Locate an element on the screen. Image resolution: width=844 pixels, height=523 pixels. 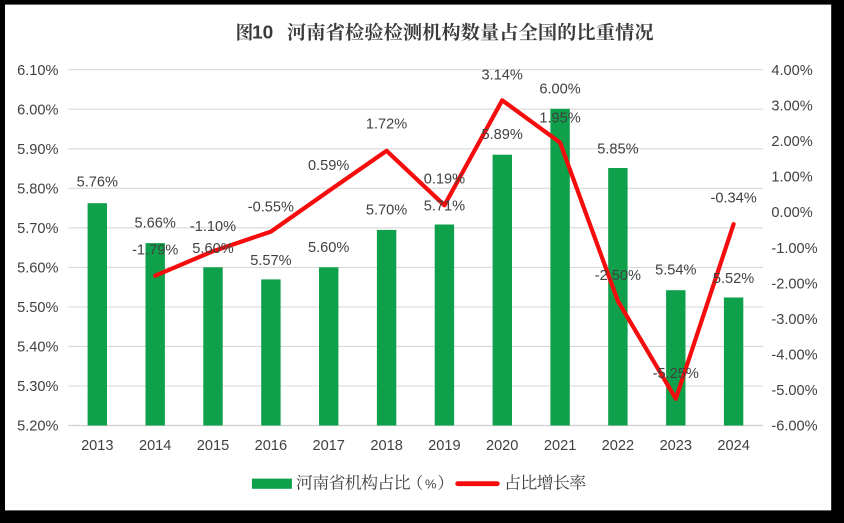
svg-text: -3.00% is located at coordinates (794, 320).